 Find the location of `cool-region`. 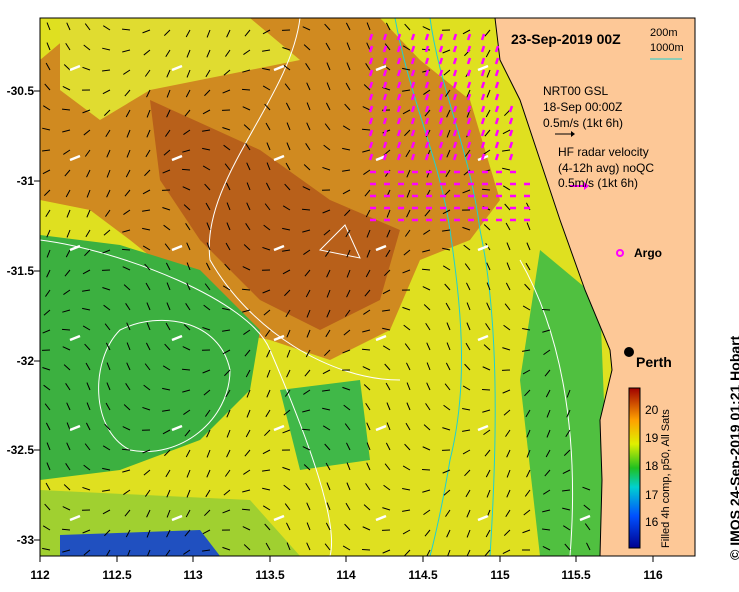

cool-region is located at coordinates (150, 357).